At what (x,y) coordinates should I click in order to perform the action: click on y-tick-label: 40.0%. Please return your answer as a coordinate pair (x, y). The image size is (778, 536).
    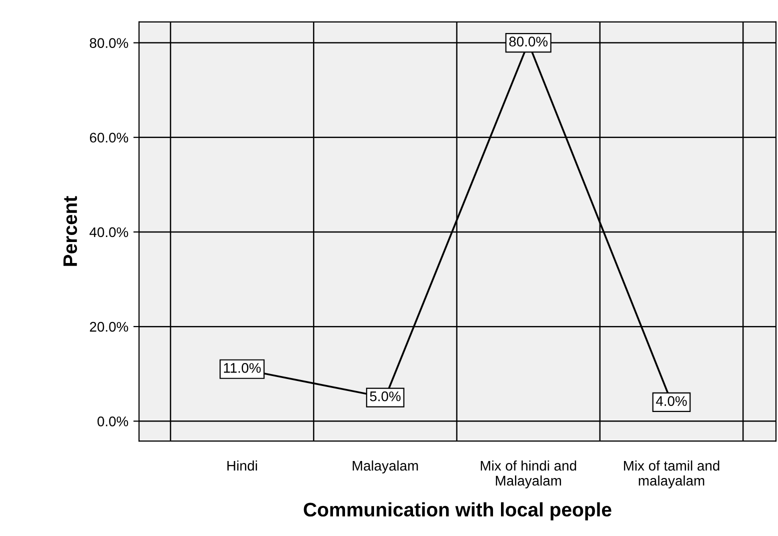
    Looking at the image, I should click on (109, 232).